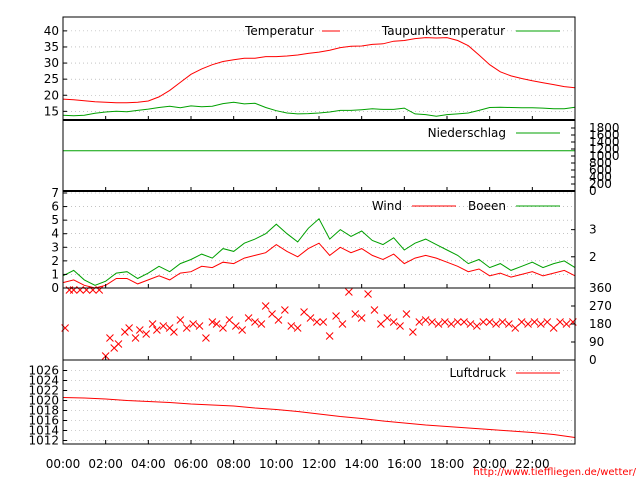 Image resolution: width=640 pixels, height=480 pixels. I want to click on legend-precipitation: Niederschlag, so click(494, 133).